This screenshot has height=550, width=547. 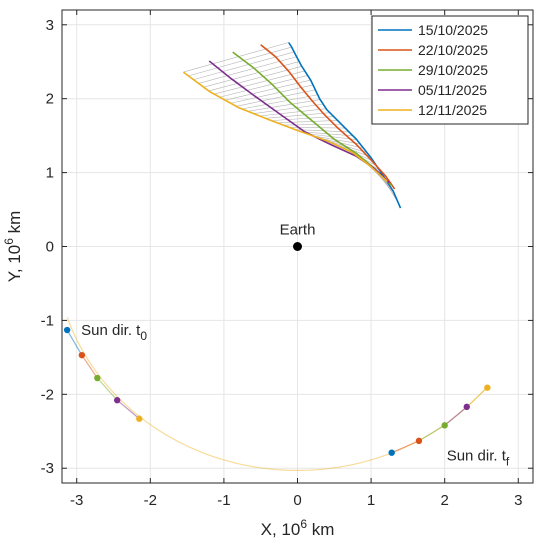 What do you see at coordinates (143, 336) in the screenshot?
I see `sun-dir-t0-sub: 0` at bounding box center [143, 336].